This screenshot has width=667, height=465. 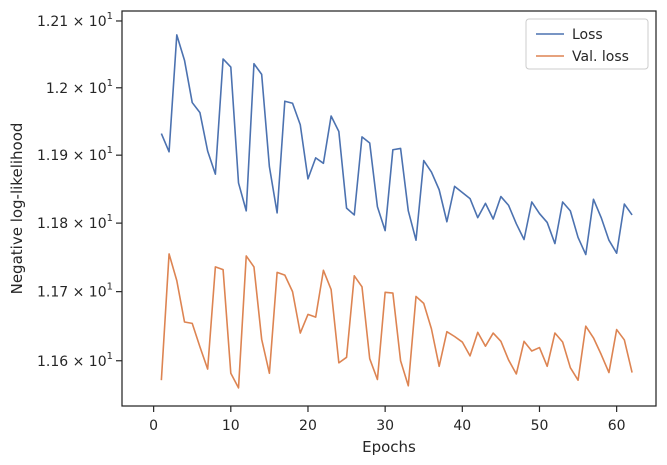 What do you see at coordinates (52, 22) in the screenshot?
I see `y-tick-mantissa: 1.21` at bounding box center [52, 22].